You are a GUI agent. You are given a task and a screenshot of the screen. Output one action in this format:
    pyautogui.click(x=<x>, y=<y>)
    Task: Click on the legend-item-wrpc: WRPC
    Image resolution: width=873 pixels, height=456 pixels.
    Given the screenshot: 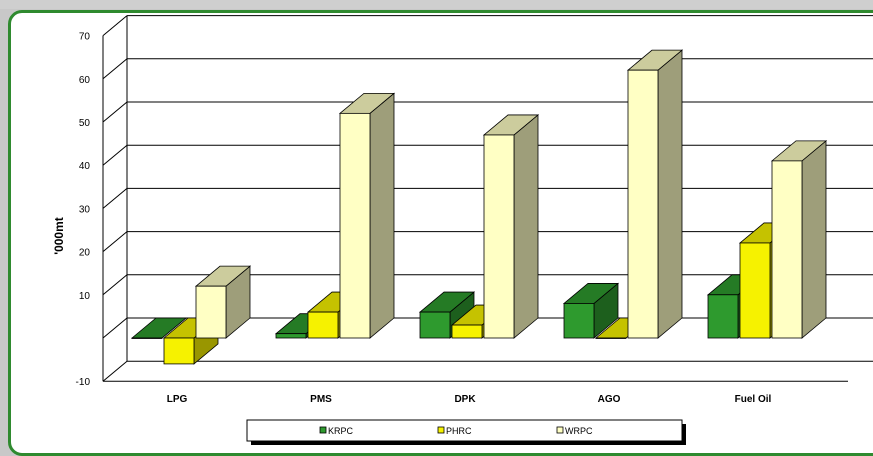 What is the action you would take?
    pyautogui.click(x=574, y=431)
    